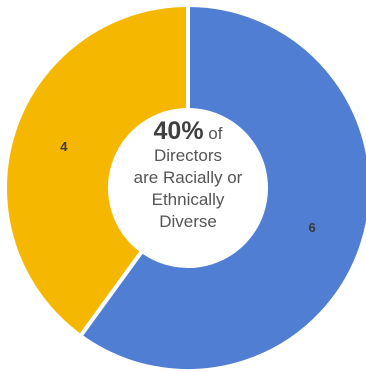 The image size is (366, 372). Describe the element at coordinates (188, 177) in the screenshot. I see `center-line-2: are Racially or` at that location.